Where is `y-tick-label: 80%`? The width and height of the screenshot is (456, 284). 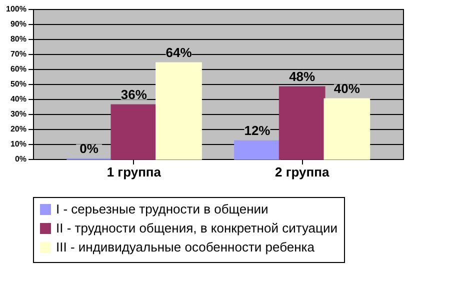
y-tick-label: 80% is located at coordinates (18, 39).